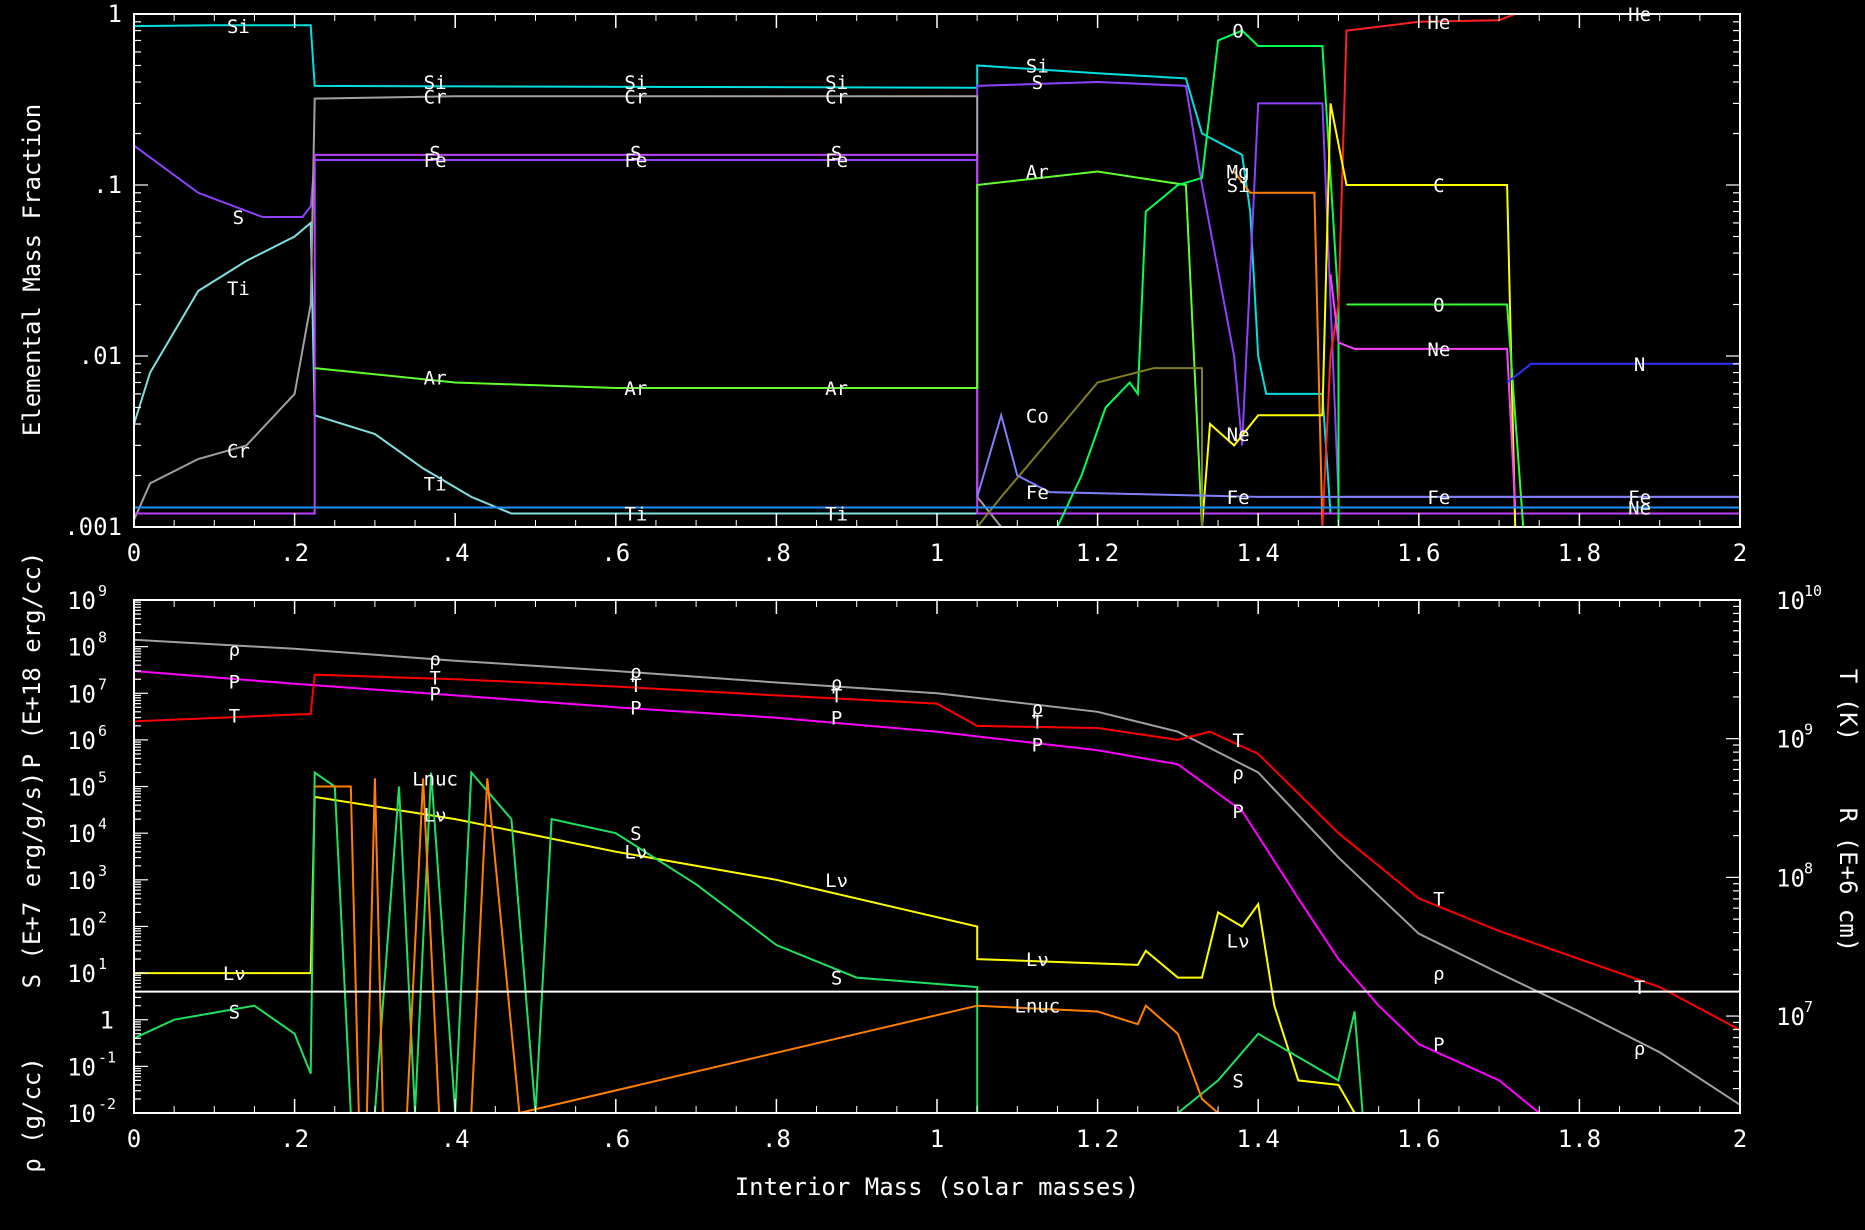  What do you see at coordinates (32, 1115) in the screenshot?
I see `y-axis-label-left: ρ (g/cc)` at bounding box center [32, 1115].